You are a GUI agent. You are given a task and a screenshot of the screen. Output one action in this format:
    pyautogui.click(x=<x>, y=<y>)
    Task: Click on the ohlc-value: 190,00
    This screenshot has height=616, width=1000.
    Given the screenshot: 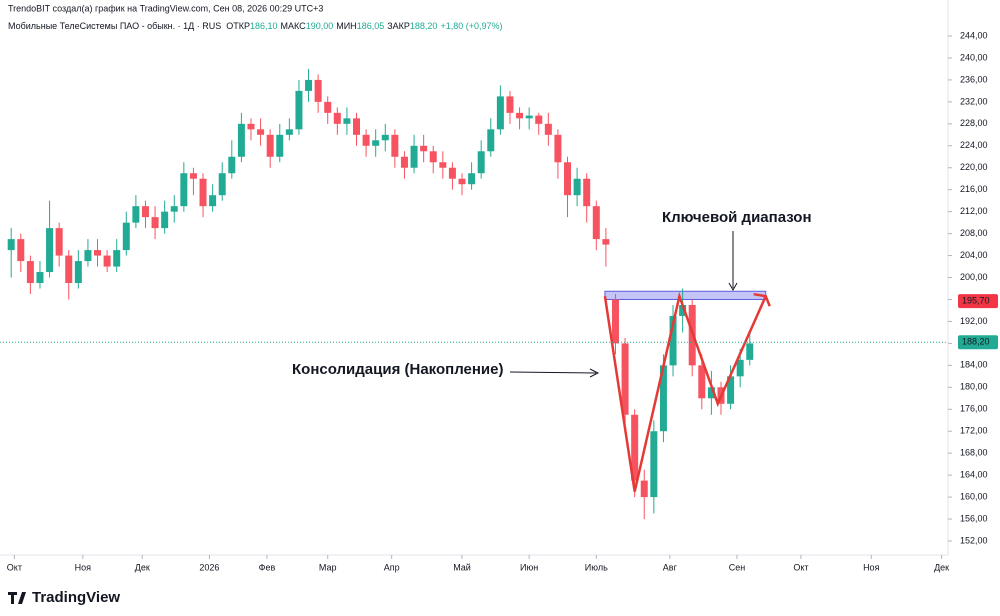 What is the action you would take?
    pyautogui.click(x=320, y=26)
    